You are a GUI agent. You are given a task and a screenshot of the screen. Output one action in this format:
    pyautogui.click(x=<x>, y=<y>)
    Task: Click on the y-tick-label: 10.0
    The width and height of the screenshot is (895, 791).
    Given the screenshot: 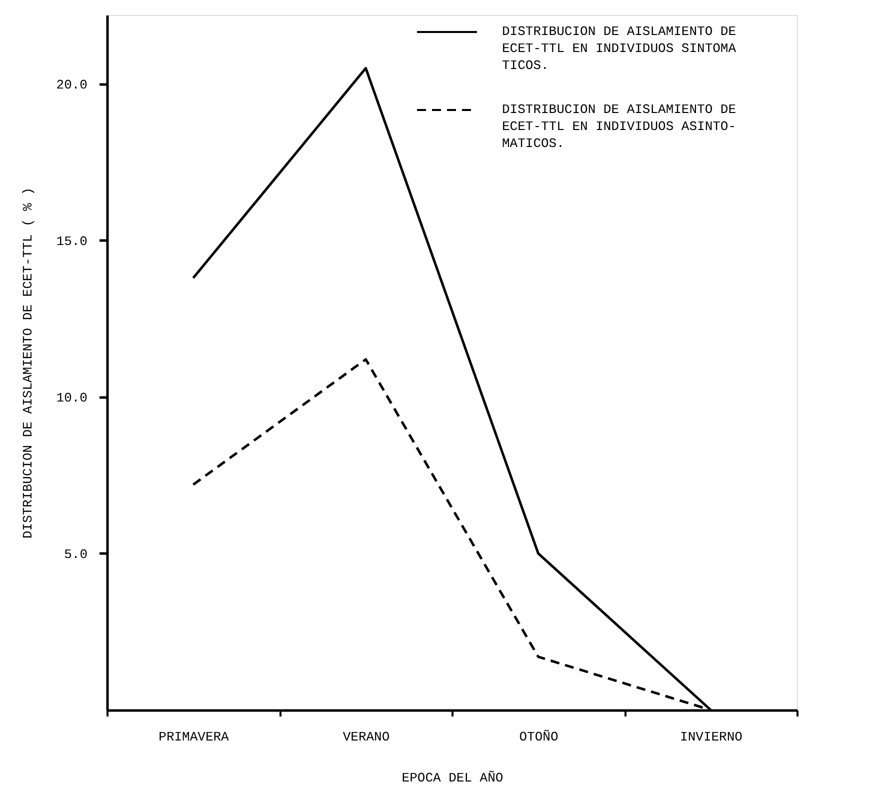 What is the action you would take?
    pyautogui.click(x=72, y=398)
    